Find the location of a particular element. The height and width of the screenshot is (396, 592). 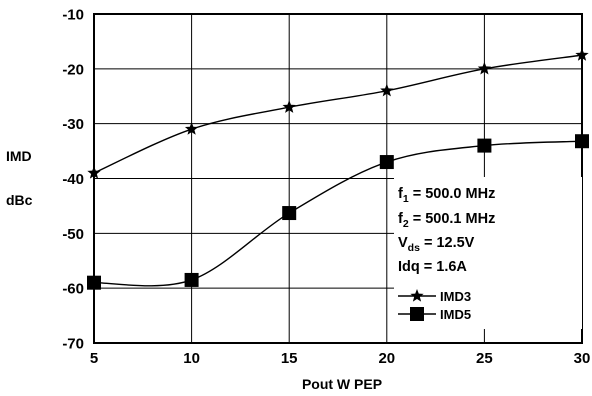

legend-label-imd5: IMD5 is located at coordinates (455, 314).